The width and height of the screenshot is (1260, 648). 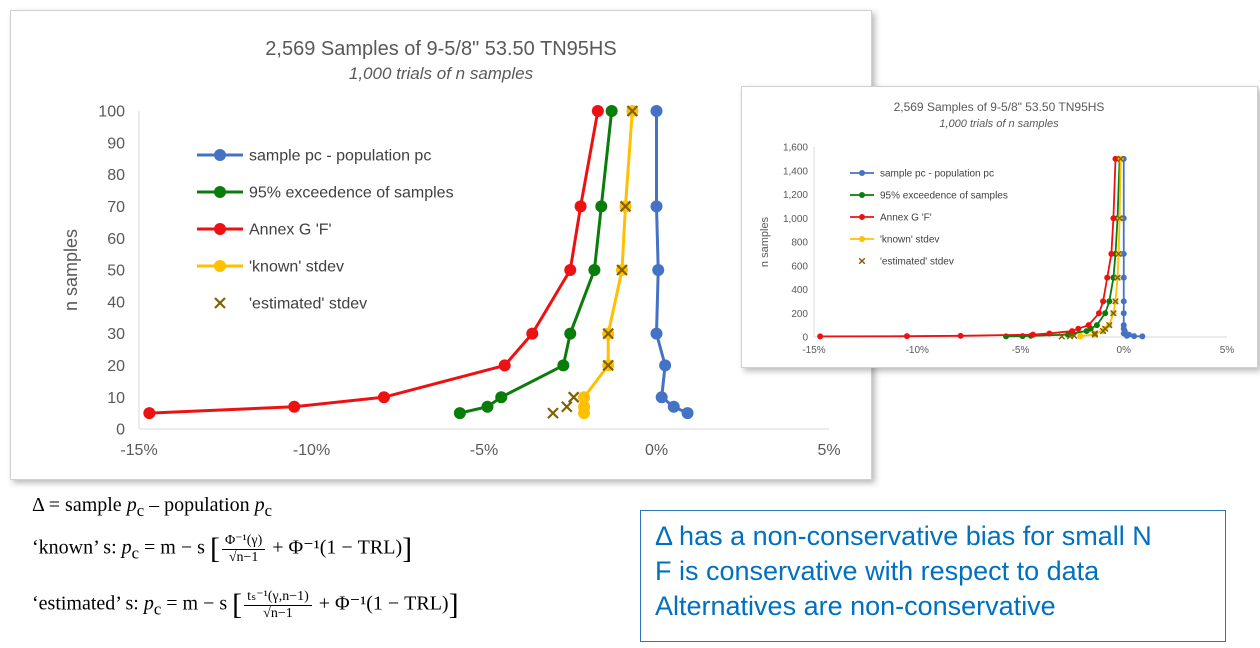 I want to click on legend-label: 'estimated' stdev, so click(x=308, y=304).